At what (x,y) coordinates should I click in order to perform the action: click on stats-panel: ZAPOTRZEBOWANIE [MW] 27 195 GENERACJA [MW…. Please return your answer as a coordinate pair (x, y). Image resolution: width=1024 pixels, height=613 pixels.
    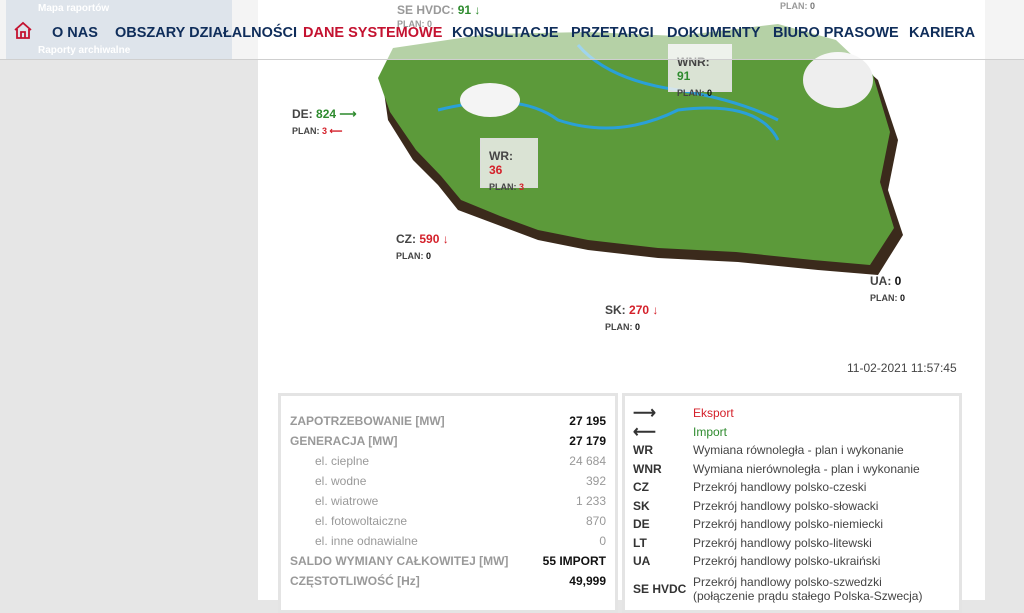
    Looking at the image, I should click on (448, 503).